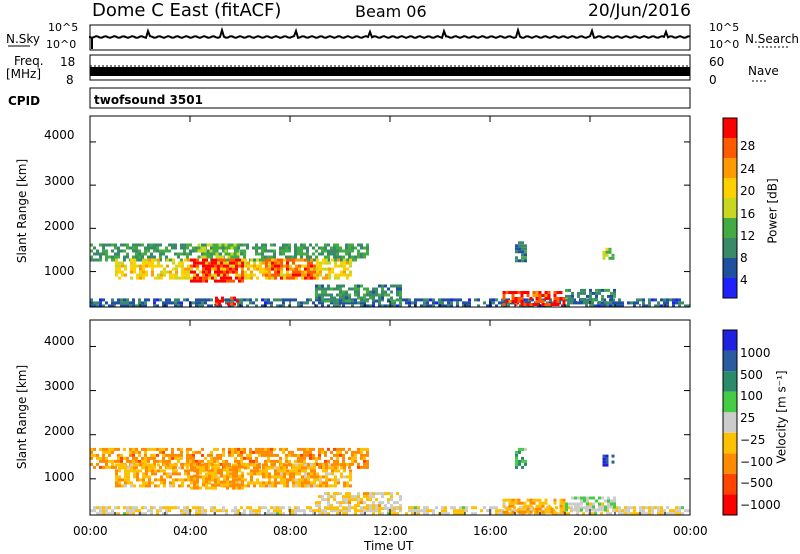 This screenshot has height=554, width=800. I want to click on velocity-cb-tick-m1000: −1000, so click(760, 505).